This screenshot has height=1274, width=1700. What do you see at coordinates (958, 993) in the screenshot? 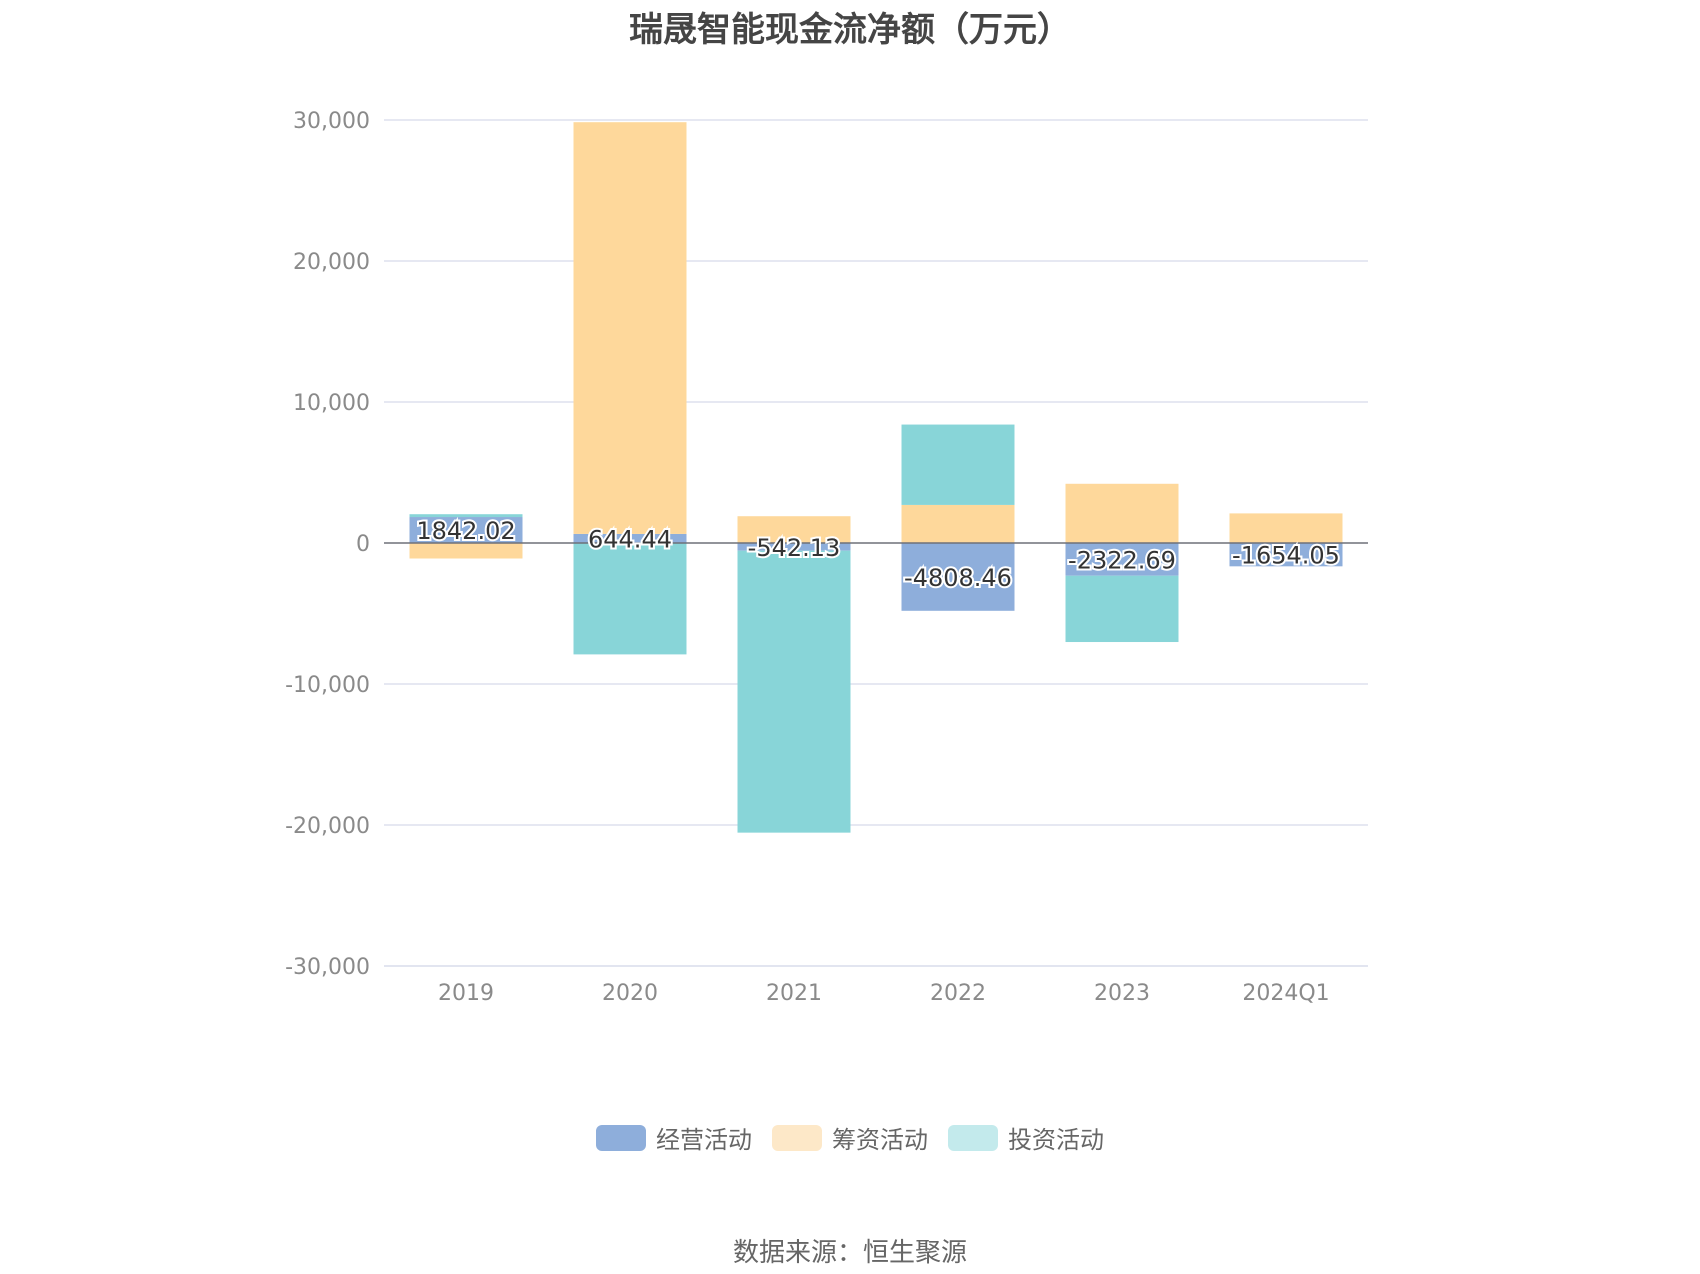
I see `x-tick-label: 2022` at bounding box center [958, 993].